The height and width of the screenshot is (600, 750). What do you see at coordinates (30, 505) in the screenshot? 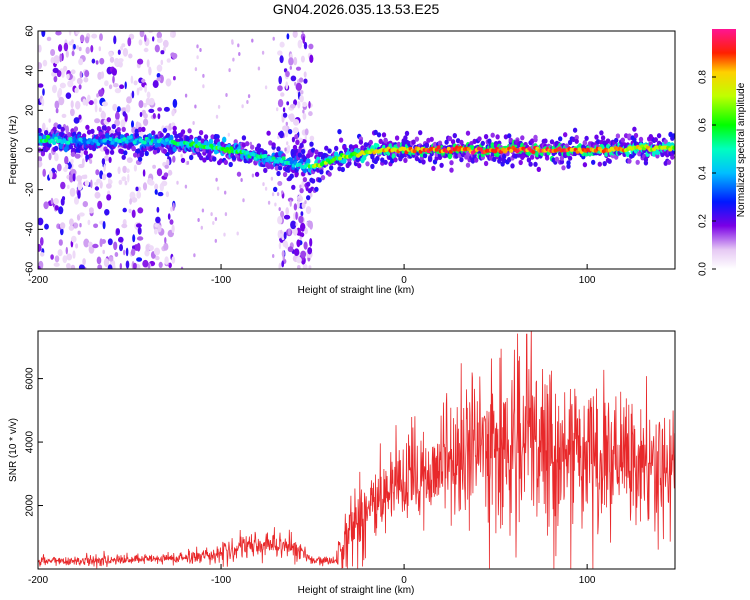
I see `y-tick-label: 2000` at bounding box center [30, 505].